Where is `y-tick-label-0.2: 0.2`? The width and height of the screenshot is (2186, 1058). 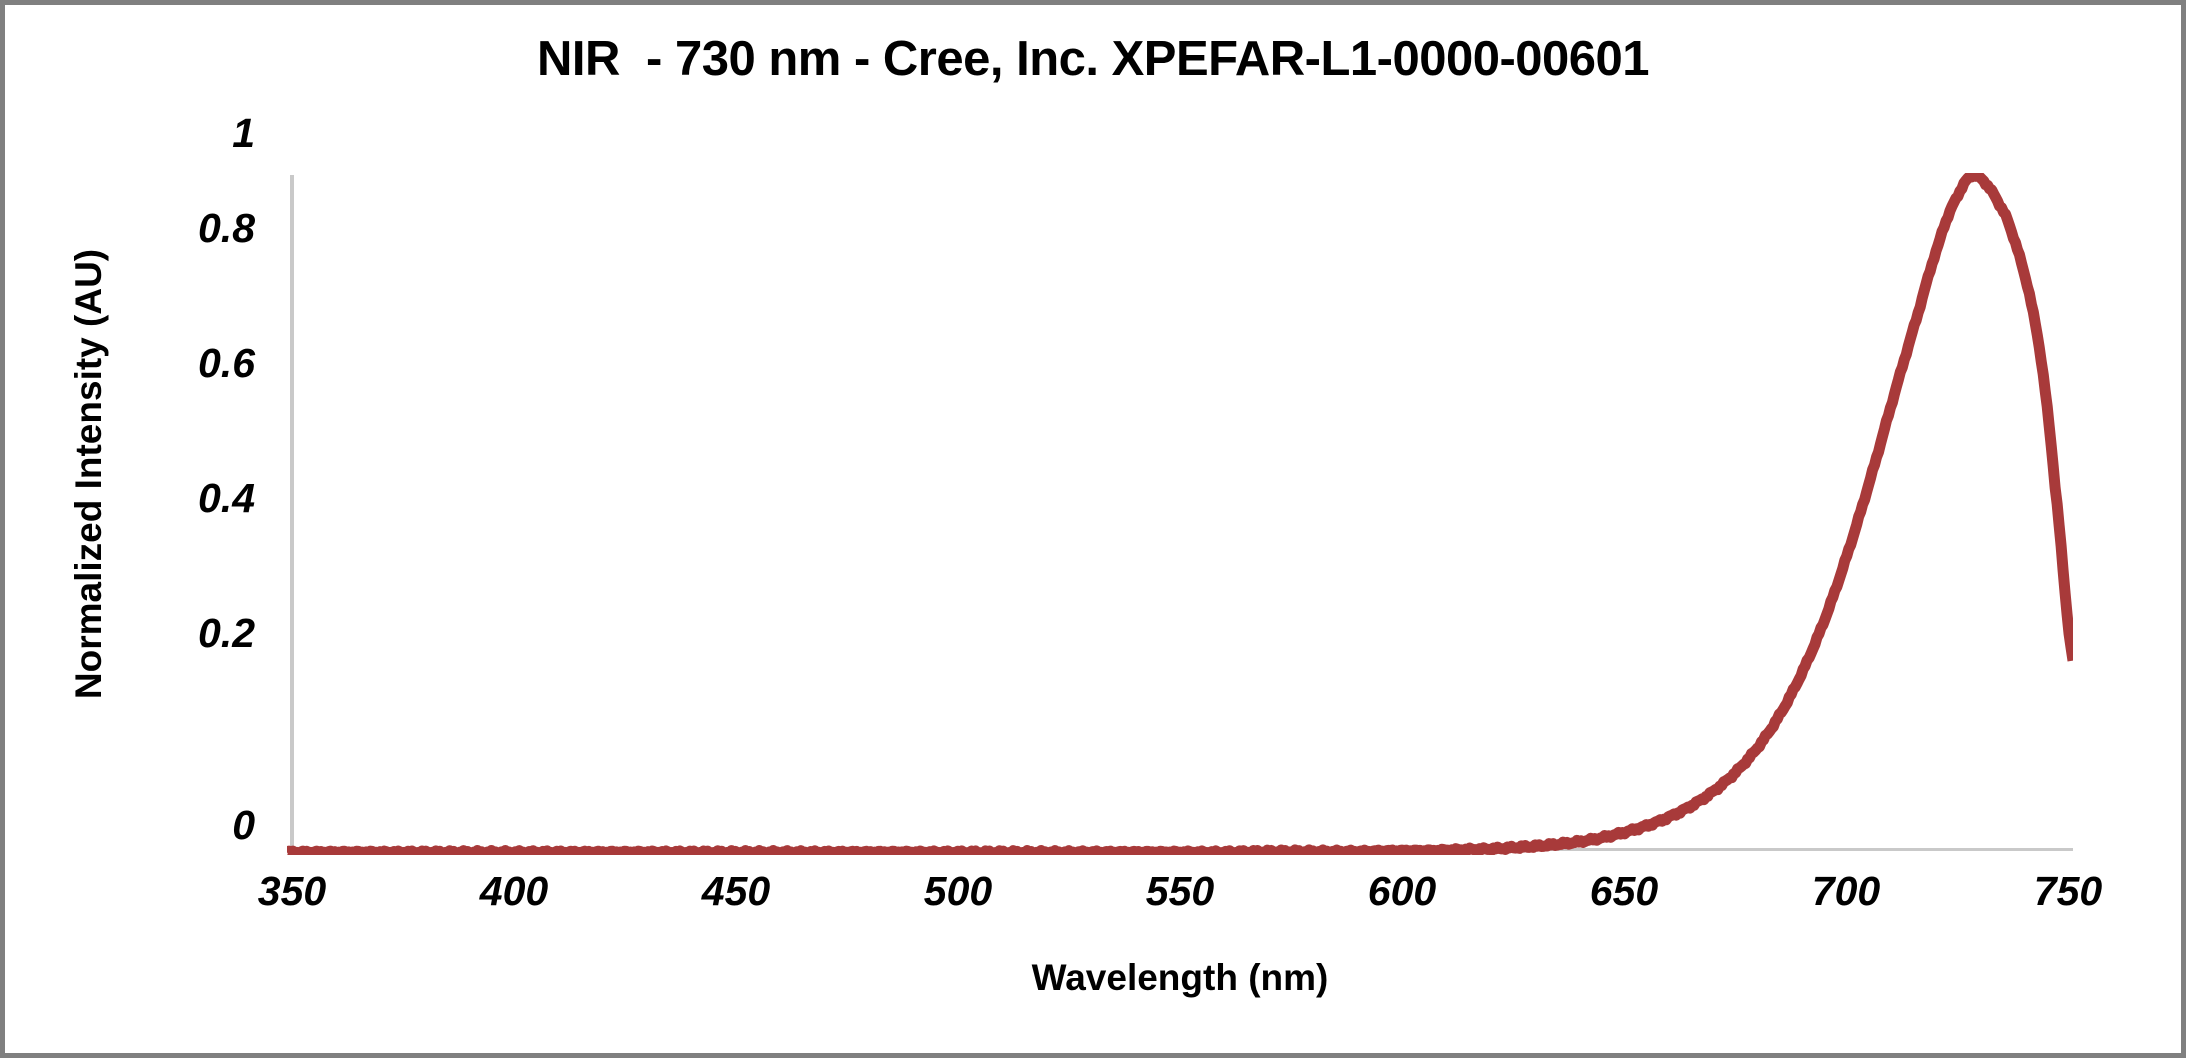 y-tick-label-0.2: 0.2 is located at coordinates (226, 633).